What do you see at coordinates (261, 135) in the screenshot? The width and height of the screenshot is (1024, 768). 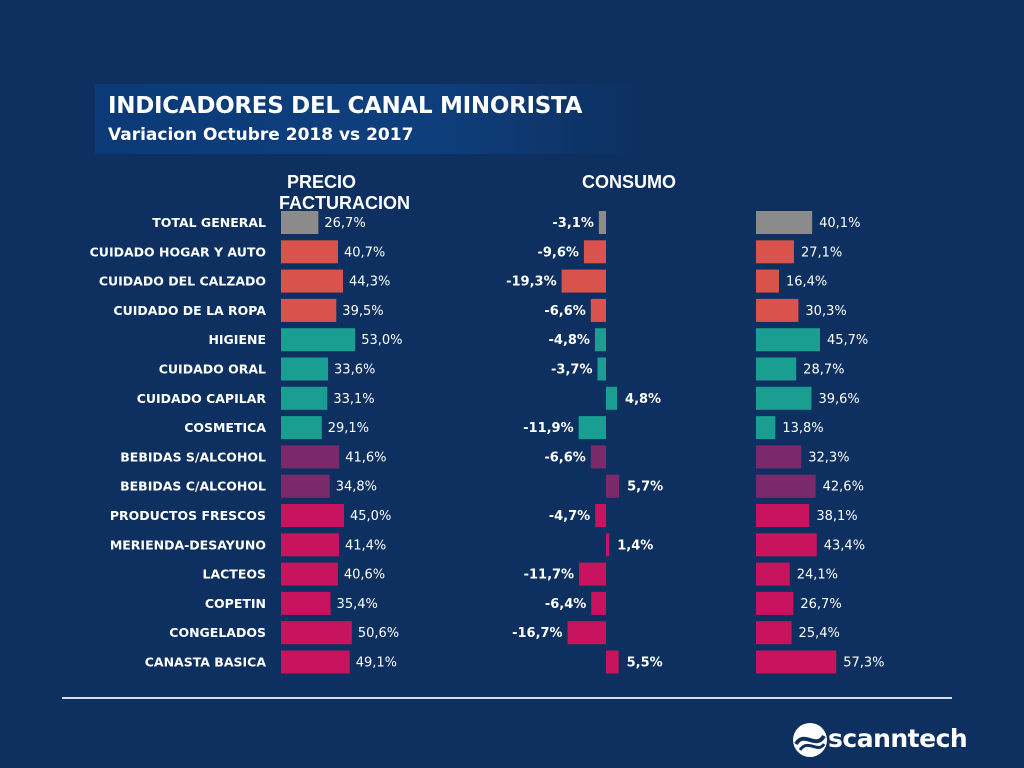 I see `page-subtitle: Variacion Octubre 2018 vs 2017` at bounding box center [261, 135].